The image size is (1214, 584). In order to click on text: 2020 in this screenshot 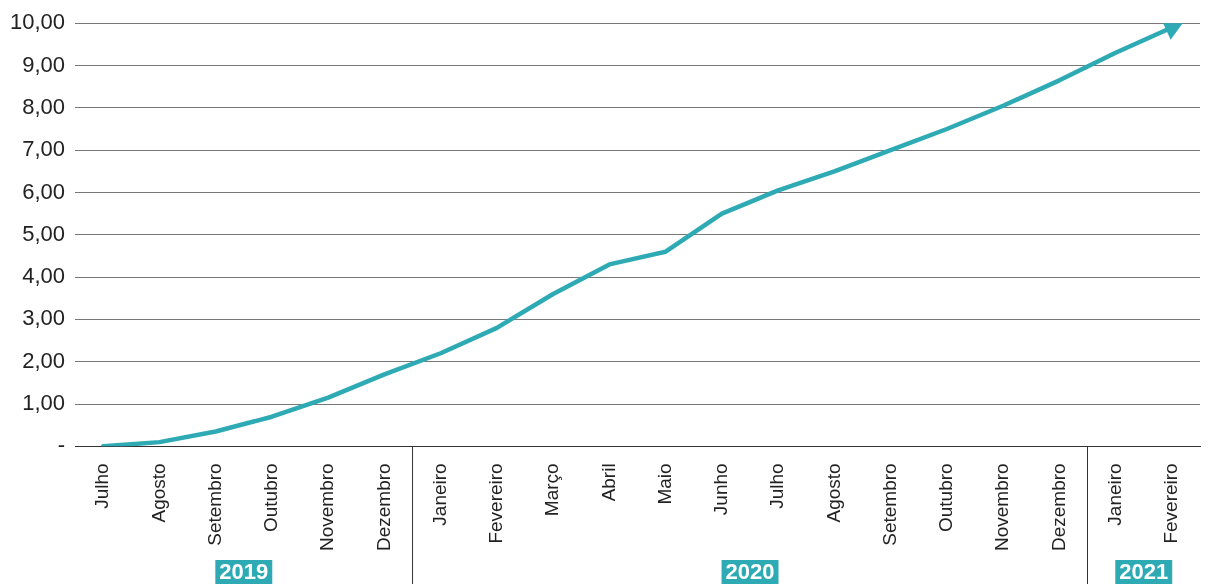, I will do `click(750, 571)`.